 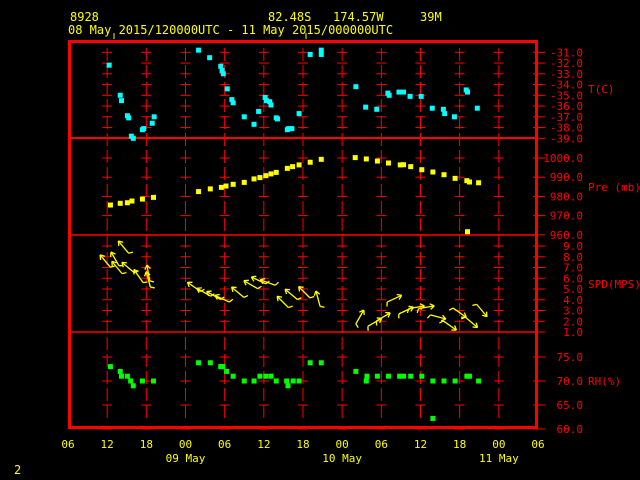 I want to click on y-tick-label: -36.0, so click(x=566, y=106).